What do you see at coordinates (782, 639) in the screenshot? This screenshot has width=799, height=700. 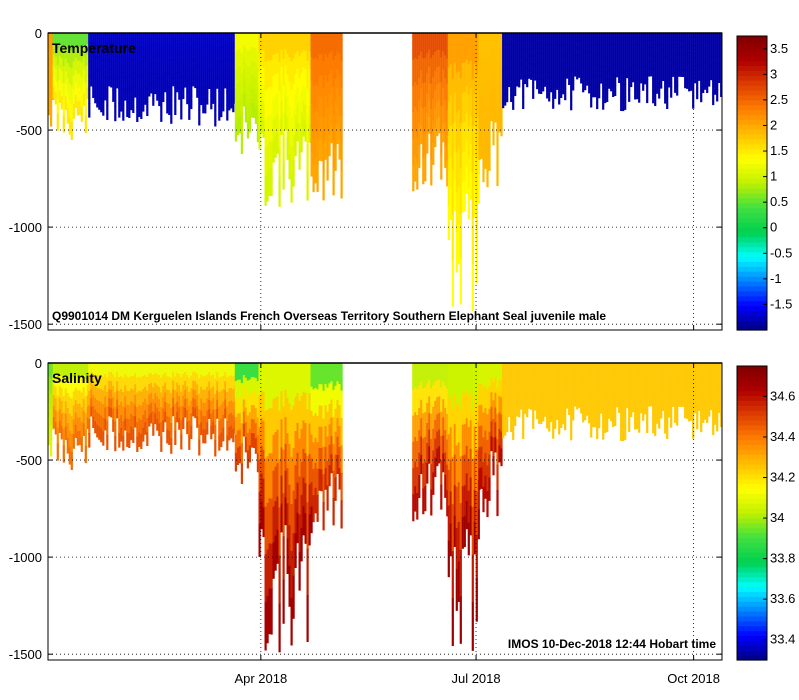 I see `colorbar-tick-label: 33.4` at bounding box center [782, 639].